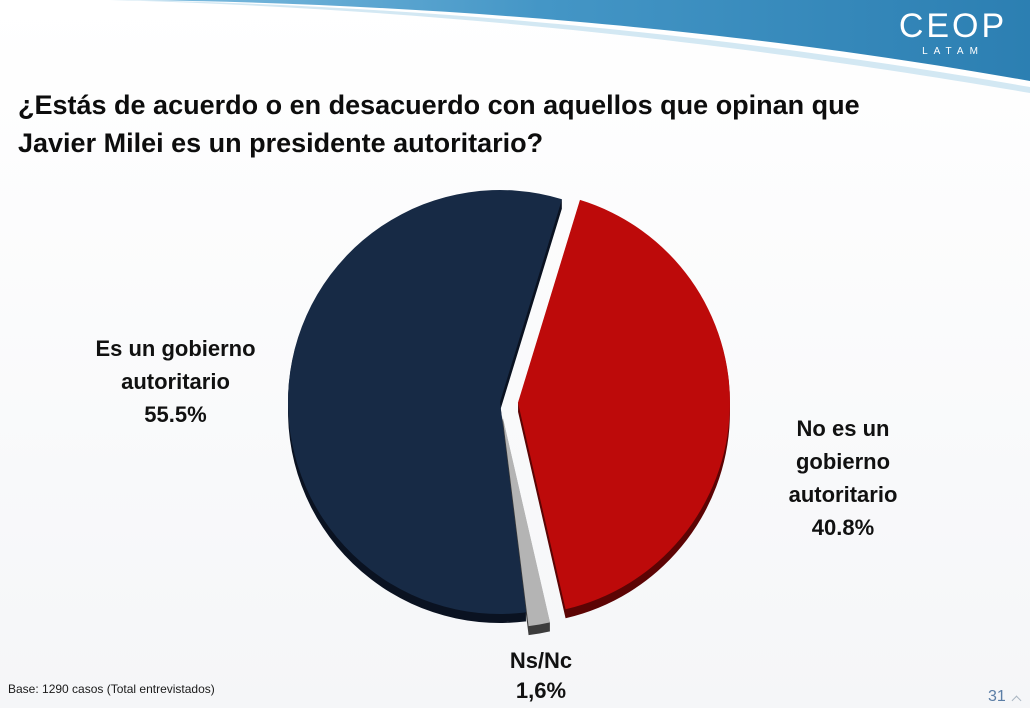 This screenshot has height=708, width=1030. Describe the element at coordinates (953, 26) in the screenshot. I see `logo-name: CEOP` at that location.